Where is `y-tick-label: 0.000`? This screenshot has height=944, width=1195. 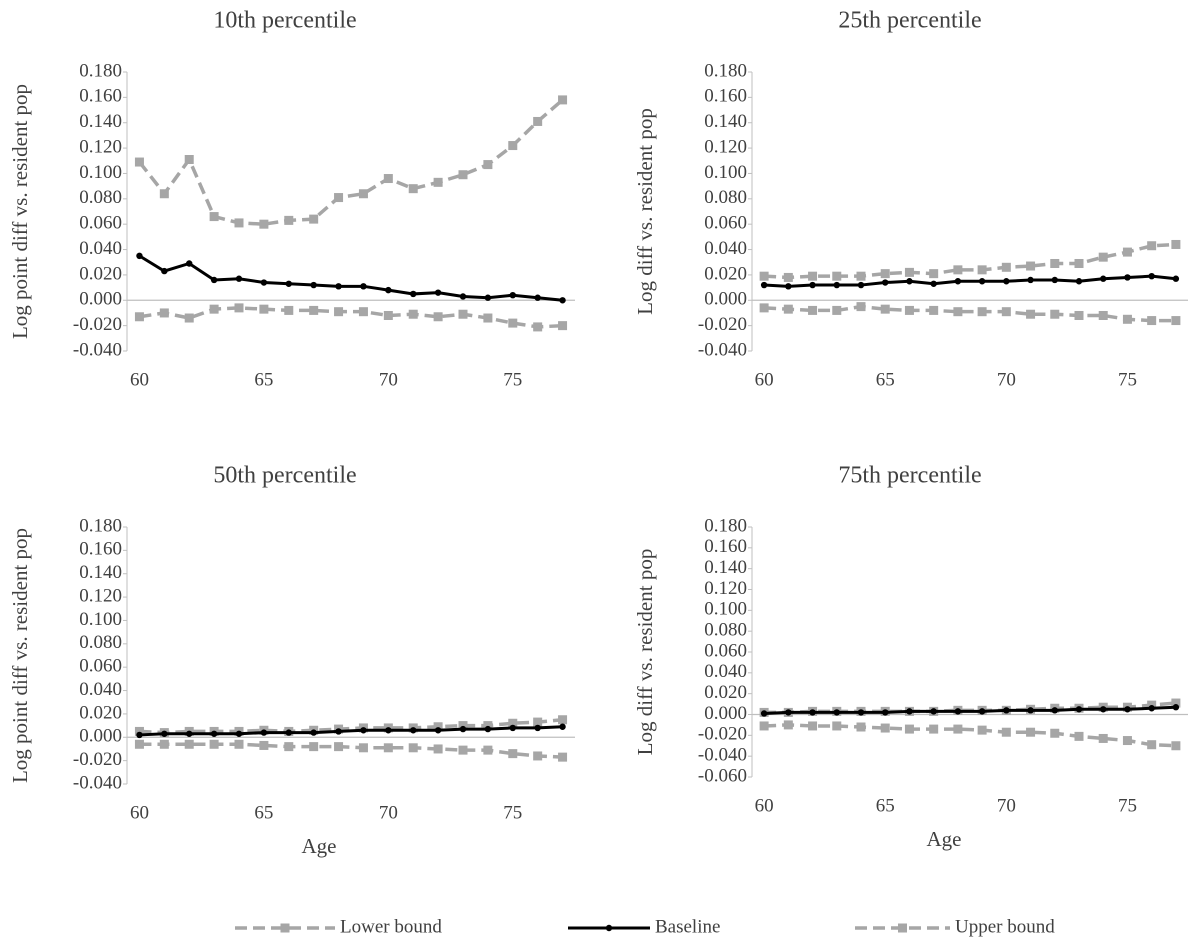 y-tick-label: 0.000 is located at coordinates (100, 736).